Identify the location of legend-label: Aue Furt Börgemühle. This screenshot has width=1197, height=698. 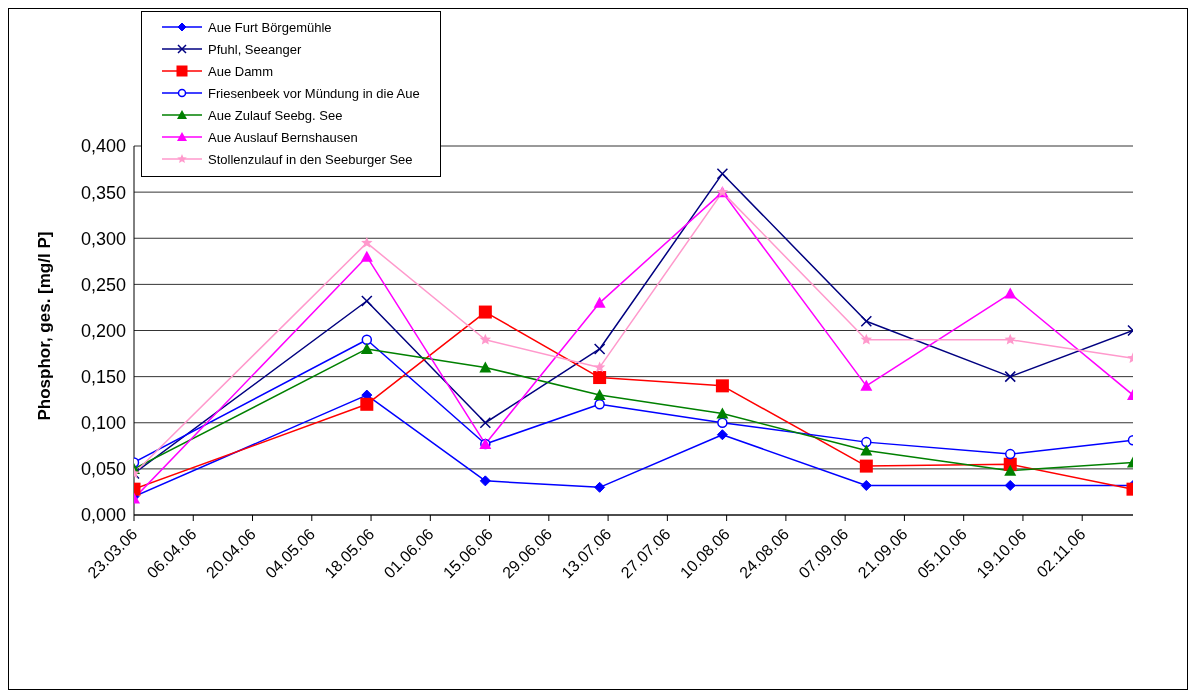
(270, 27).